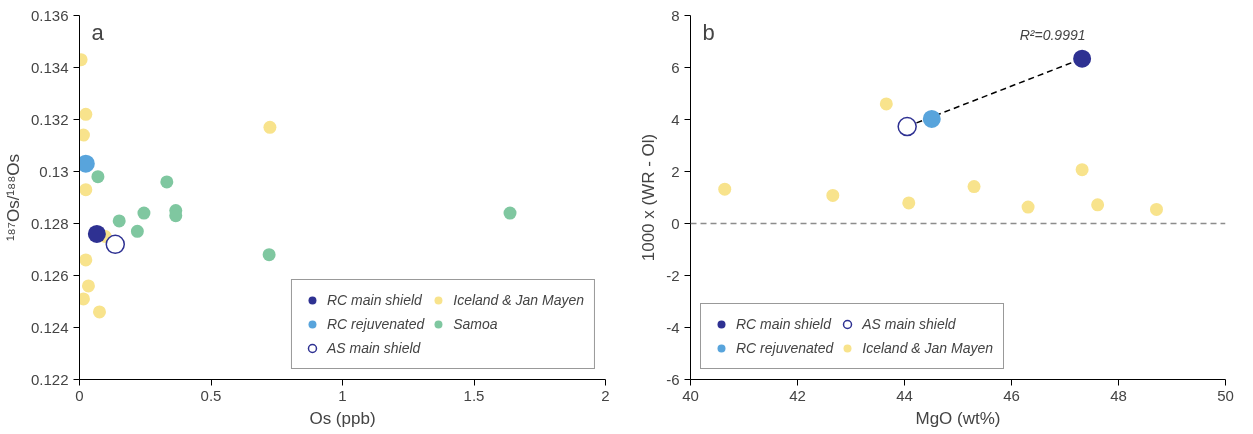  Describe the element at coordinates (49, 15) in the screenshot. I see `y-tick-label: 0.136` at that location.